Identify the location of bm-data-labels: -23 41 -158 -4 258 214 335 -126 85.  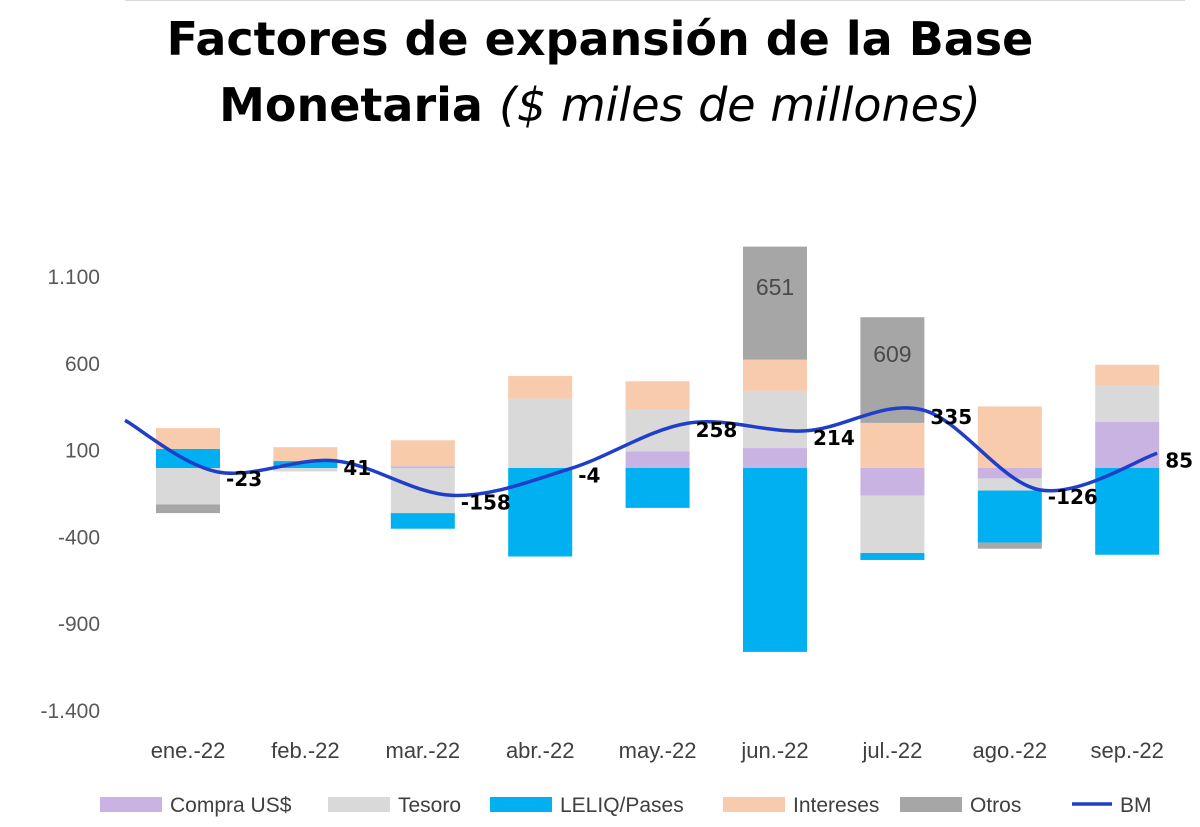
(709, 460).